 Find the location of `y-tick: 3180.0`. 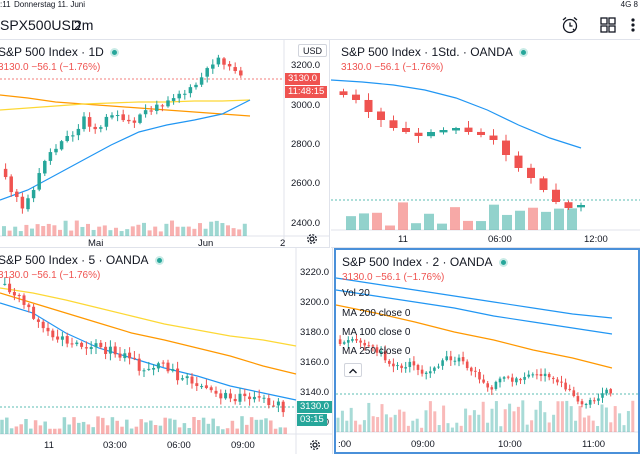

y-tick: 3180.0 is located at coordinates (314, 332).